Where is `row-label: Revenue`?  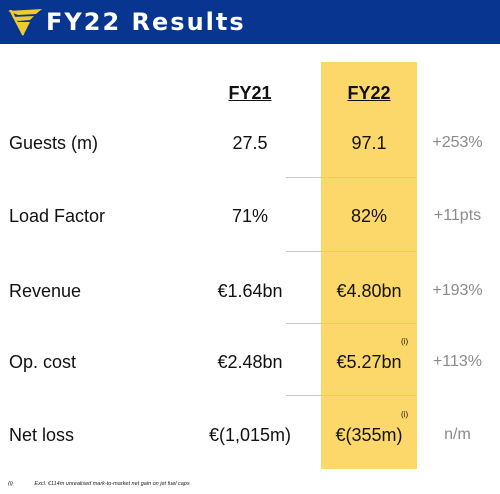
row-label: Revenue is located at coordinates (45, 291).